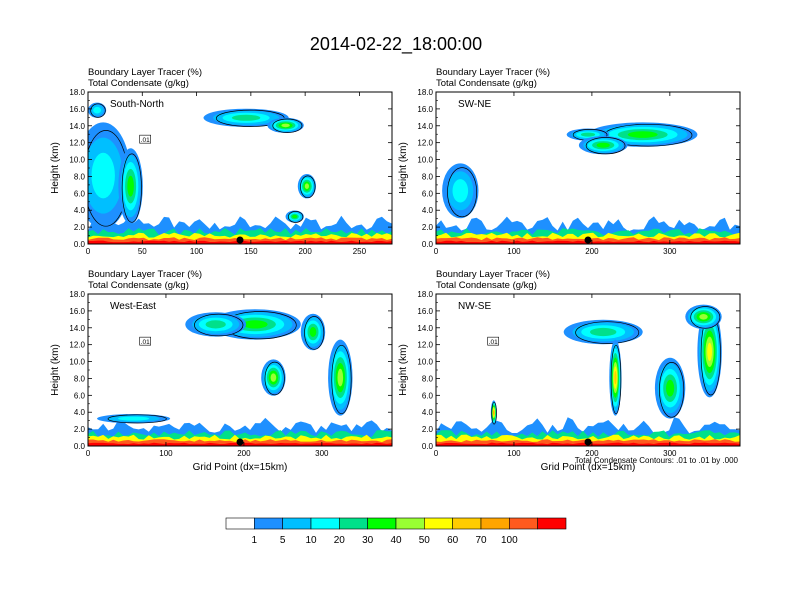  I want to click on figure-title: 2014-02-22_18:00:00, so click(396, 44).